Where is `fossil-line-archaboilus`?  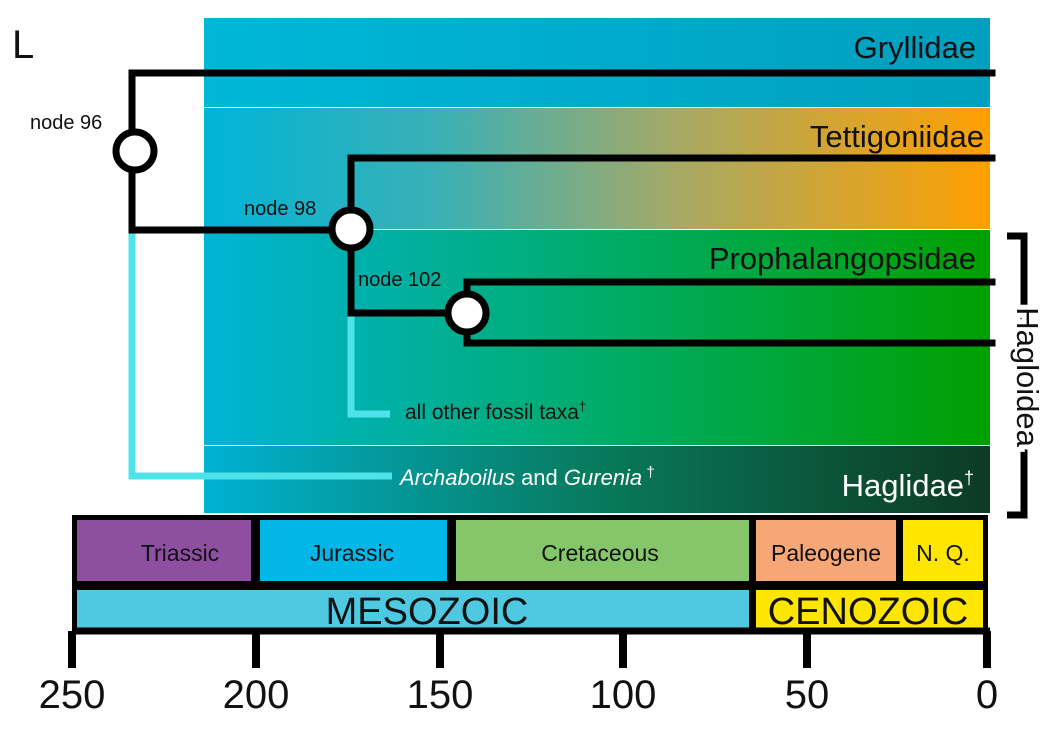
fossil-line-archaboilus is located at coordinates (260, 355).